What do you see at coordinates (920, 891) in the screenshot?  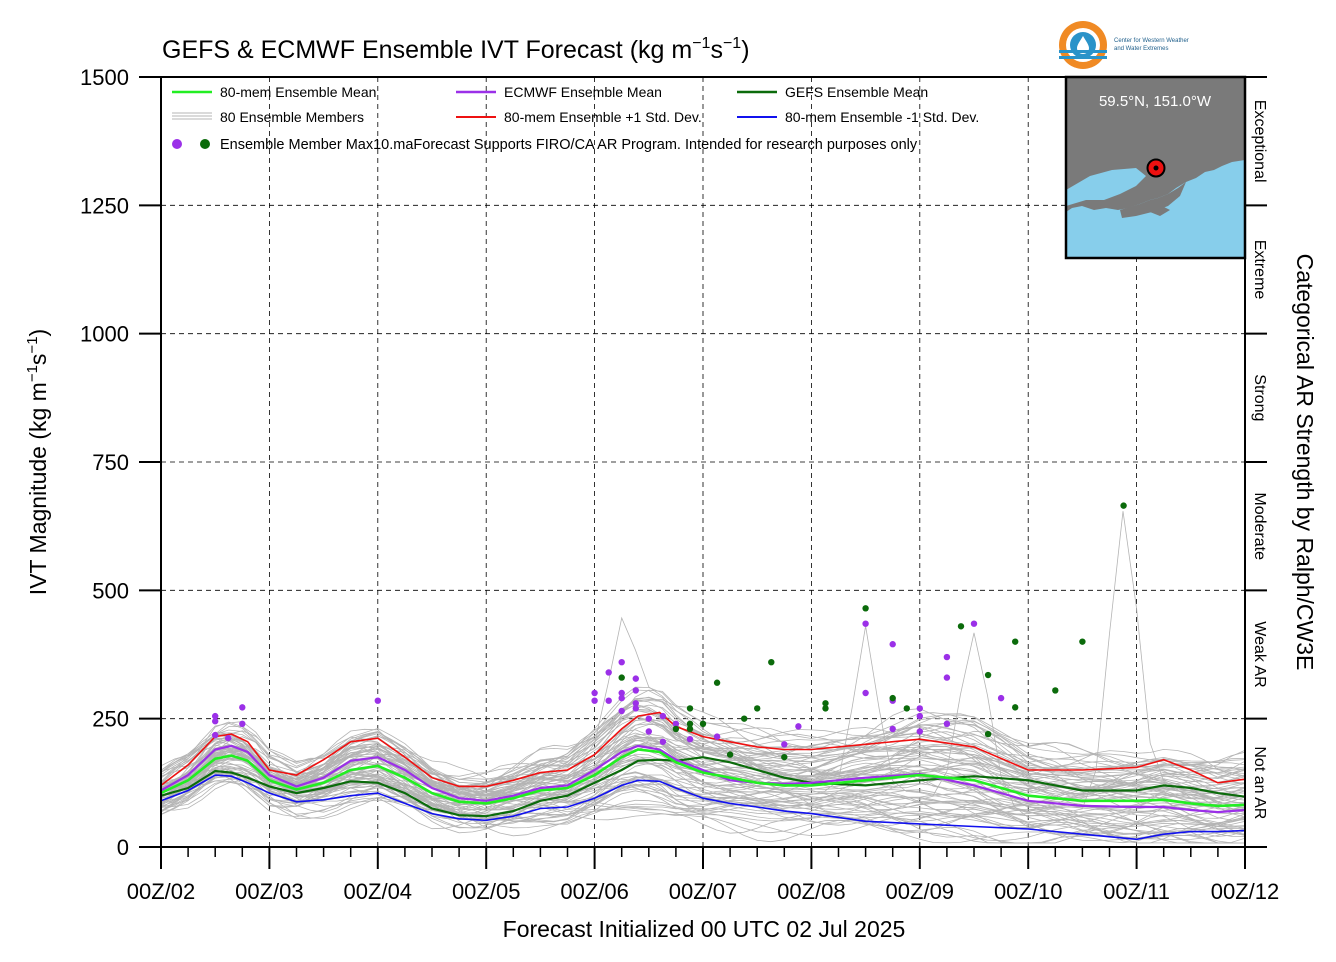 I see `x-tick-label: 00Z/09` at bounding box center [920, 891].